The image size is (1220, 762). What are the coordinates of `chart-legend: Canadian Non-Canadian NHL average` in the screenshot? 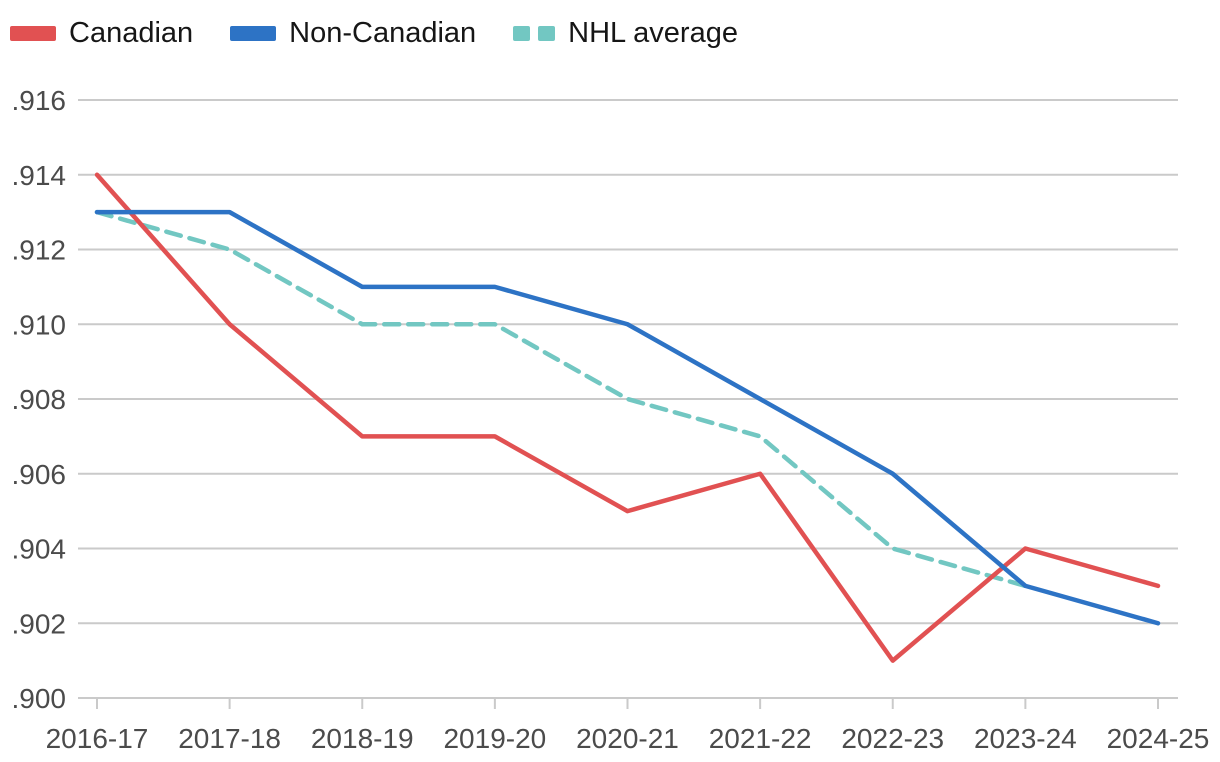 It's located at (374, 33).